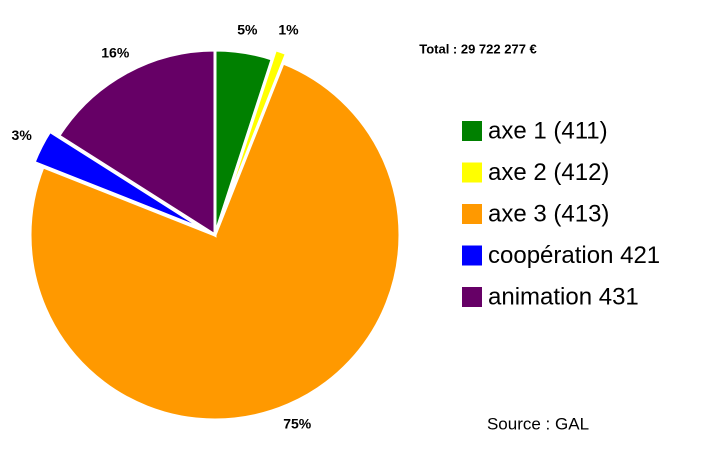  I want to click on legend-label: coopération 421, so click(574, 255).